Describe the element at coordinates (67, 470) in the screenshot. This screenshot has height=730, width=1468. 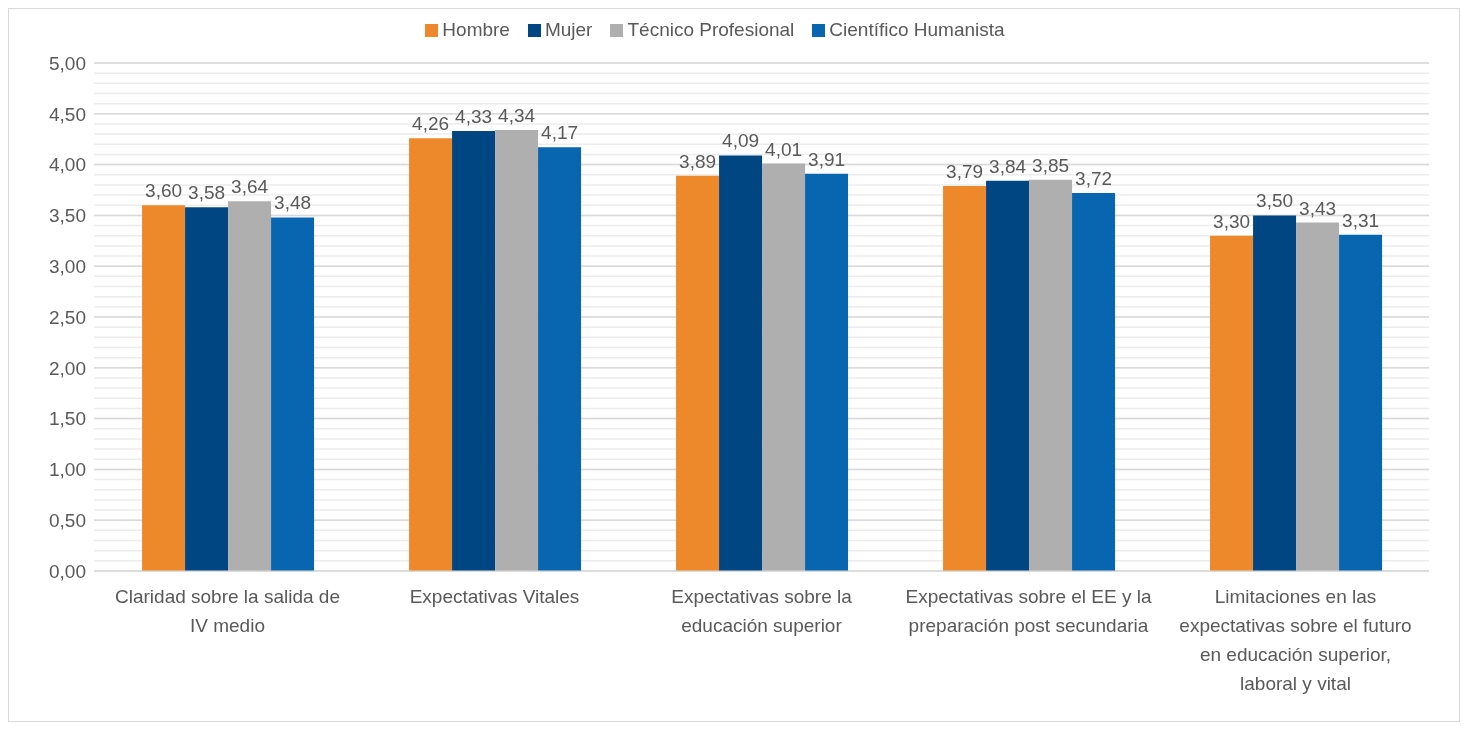
I see `y-tick-label: 1,00` at that location.